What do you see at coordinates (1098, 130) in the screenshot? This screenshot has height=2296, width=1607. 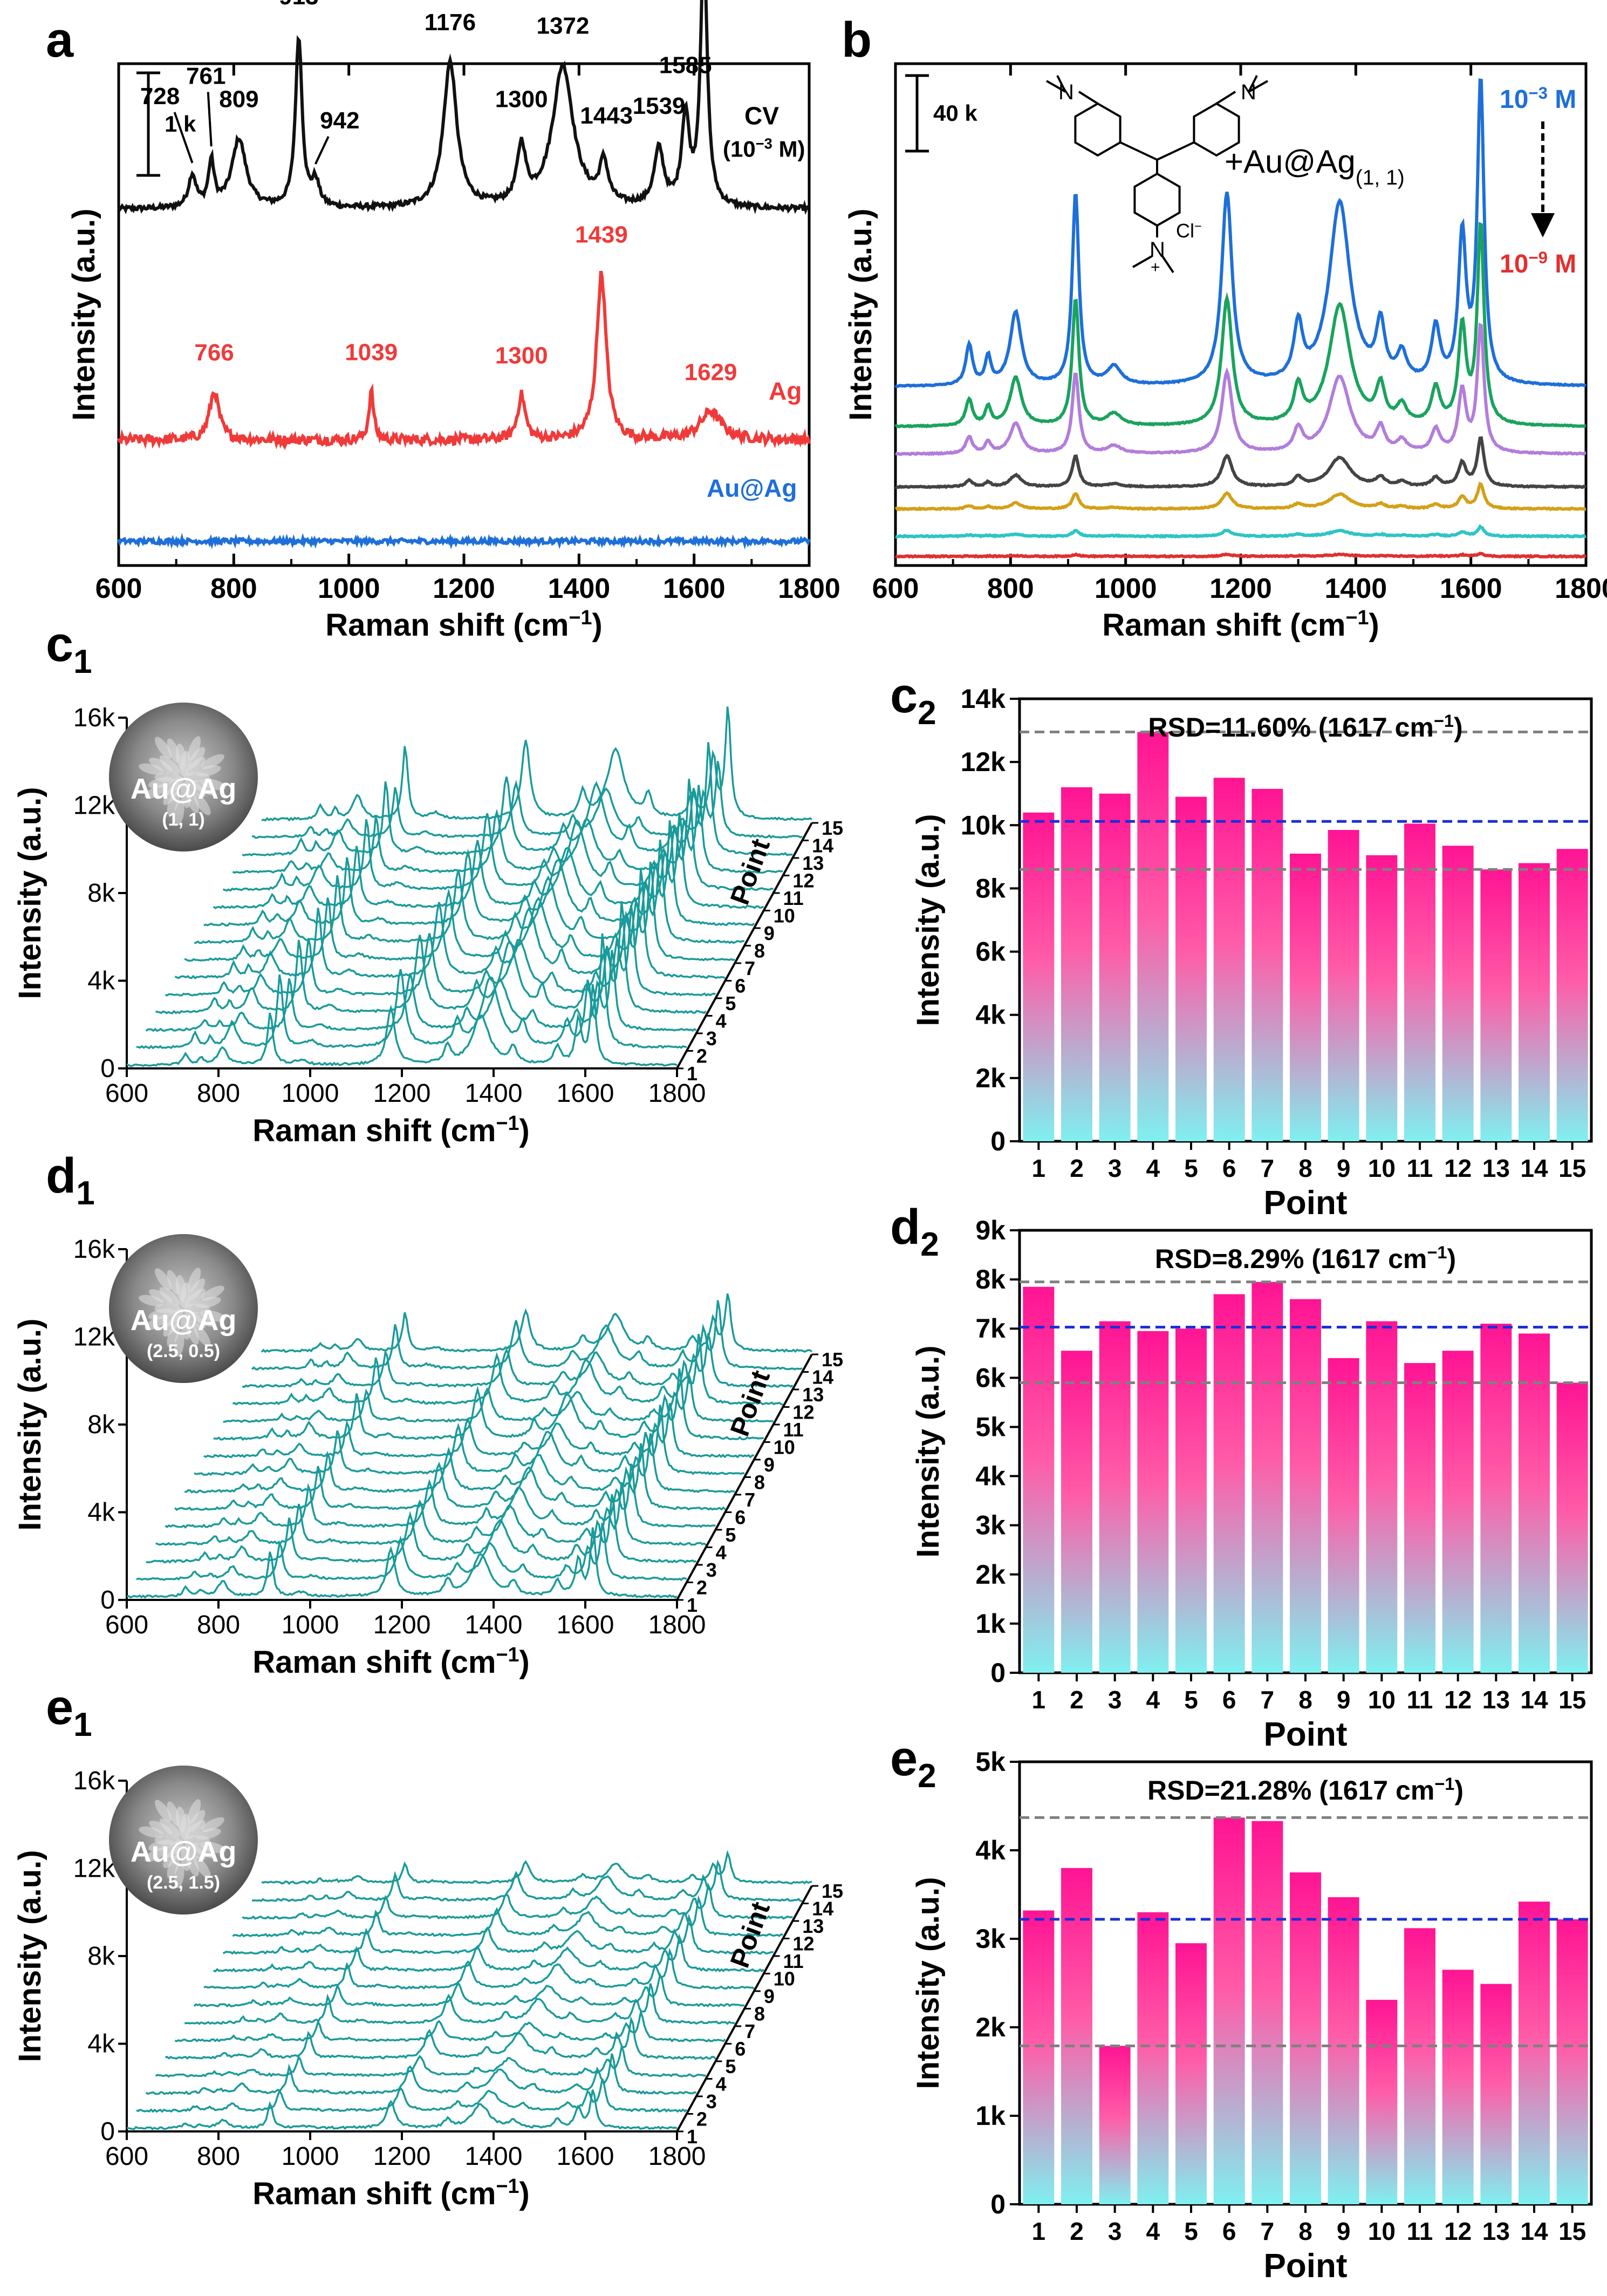 I see `benzene-ring` at bounding box center [1098, 130].